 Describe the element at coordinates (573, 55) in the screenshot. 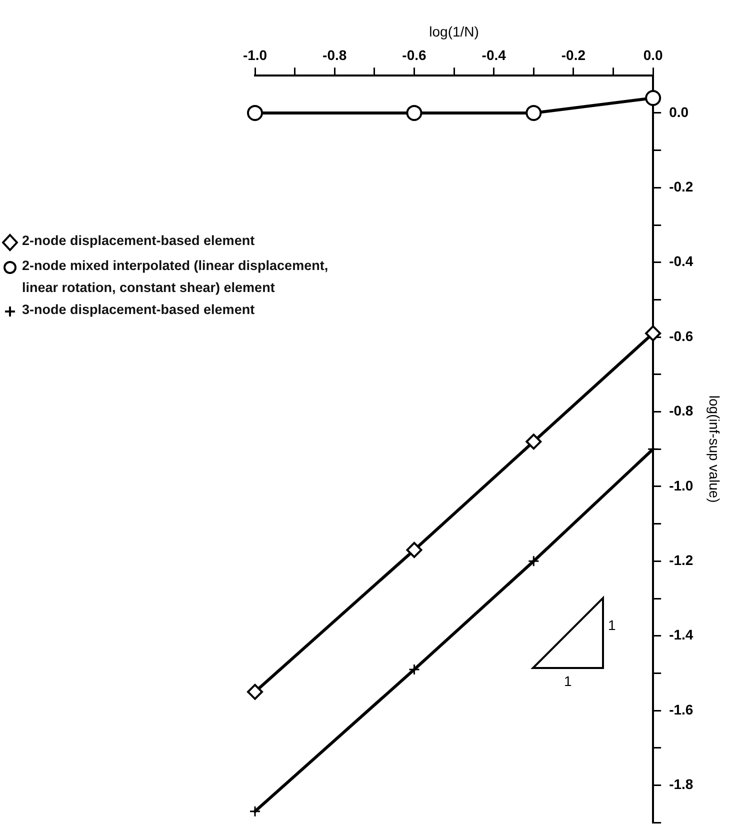

I see `x-tick-label: -0.2` at that location.